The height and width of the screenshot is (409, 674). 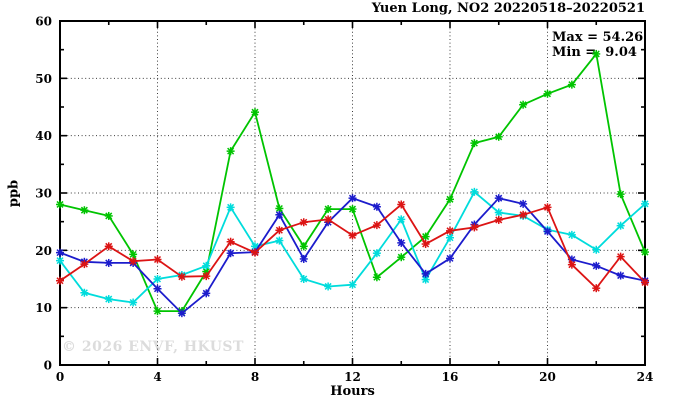 I want to click on y-tick-label: 50, so click(x=43, y=79).